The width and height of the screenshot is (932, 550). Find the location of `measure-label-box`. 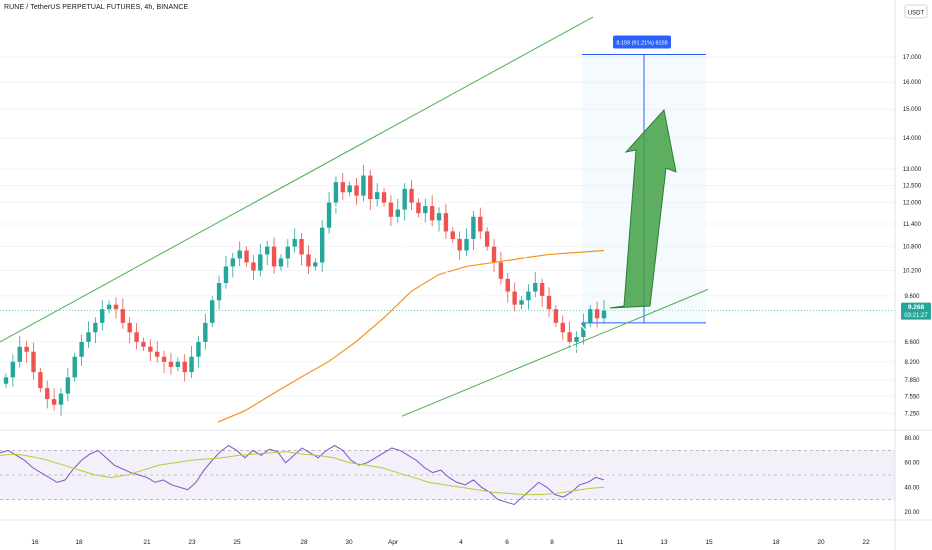

measure-label-box is located at coordinates (642, 42).